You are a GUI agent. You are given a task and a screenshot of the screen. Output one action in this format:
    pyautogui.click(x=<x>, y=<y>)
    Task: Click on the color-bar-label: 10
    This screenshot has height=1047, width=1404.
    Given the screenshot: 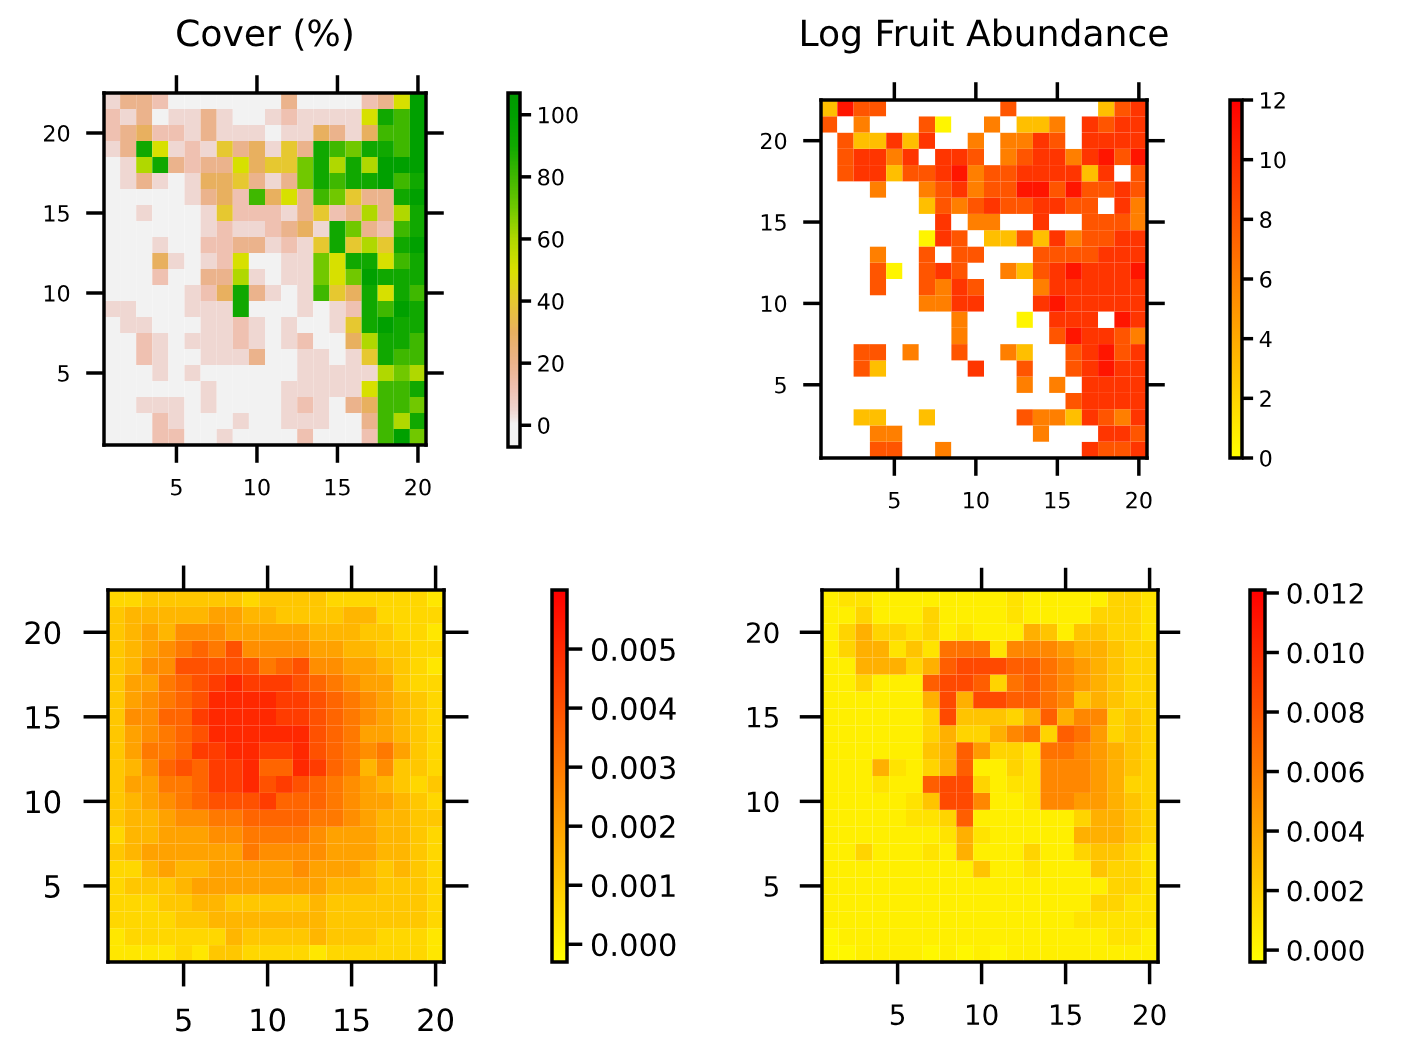 What is the action you would take?
    pyautogui.click(x=1273, y=160)
    